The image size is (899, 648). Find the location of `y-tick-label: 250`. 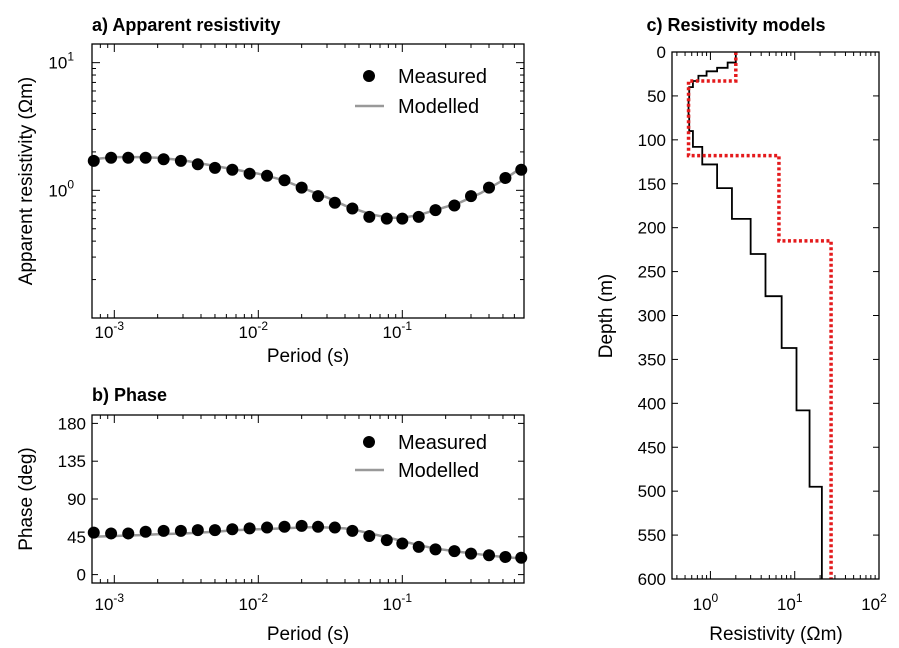

y-tick-label: 250 is located at coordinates (652, 272).